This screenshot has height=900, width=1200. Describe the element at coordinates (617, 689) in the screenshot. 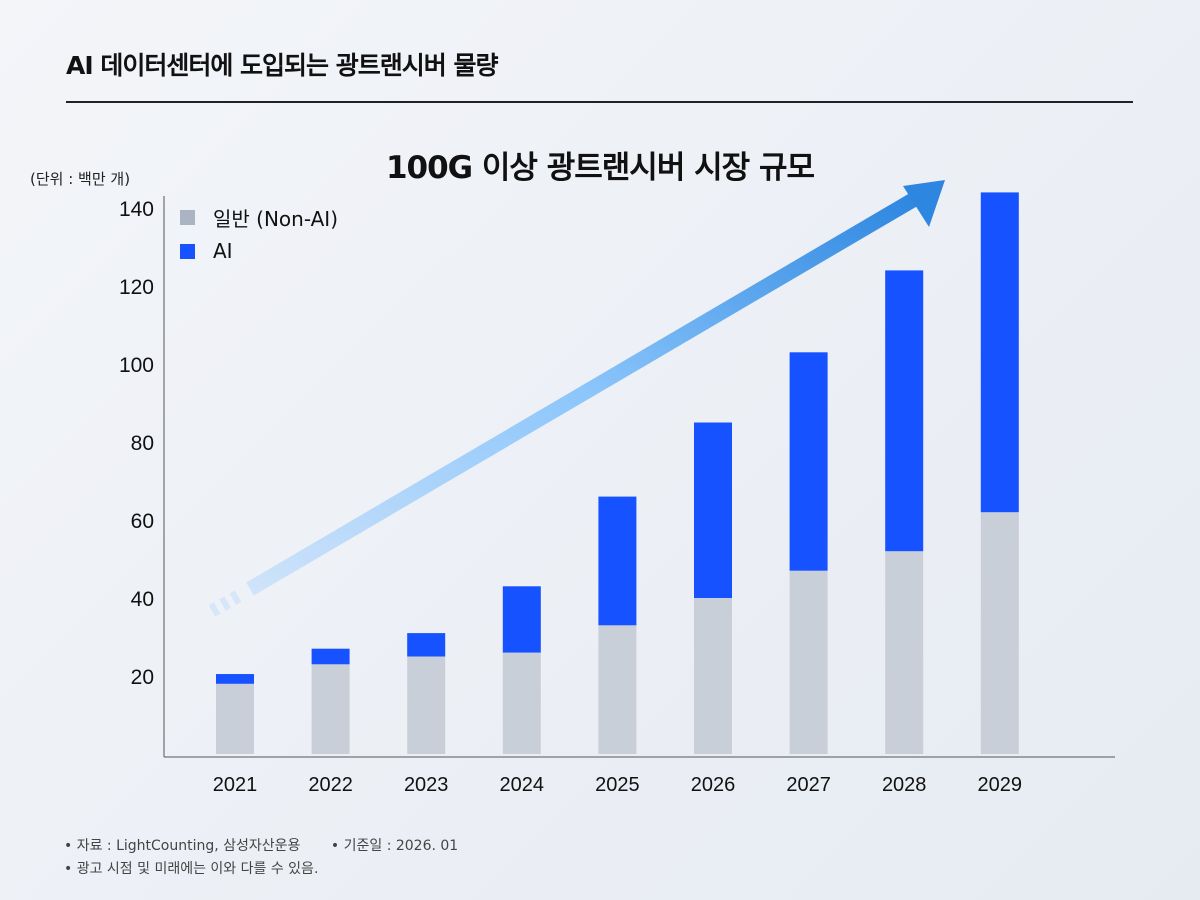

I see `bar-non-ai-2025` at that location.